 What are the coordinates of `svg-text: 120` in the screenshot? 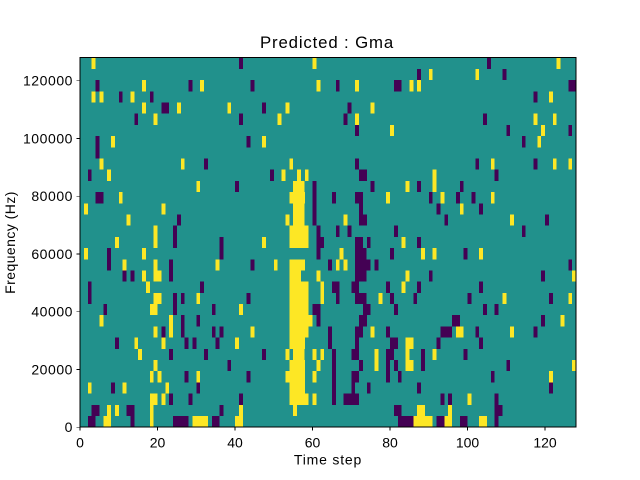 It's located at (545, 443).